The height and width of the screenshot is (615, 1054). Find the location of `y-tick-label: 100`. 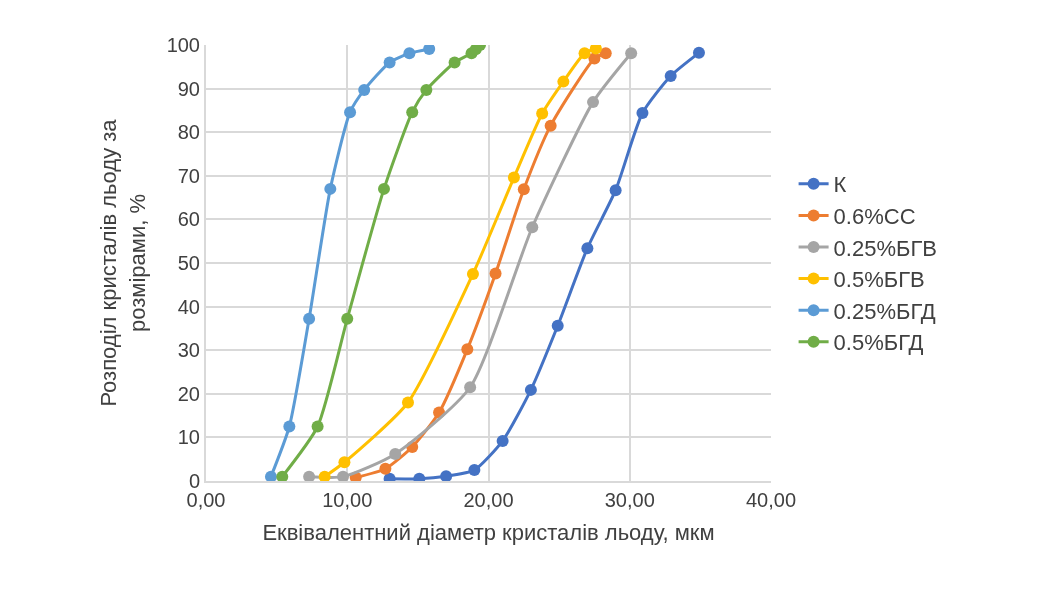

y-tick-label: 100 is located at coordinates (183, 45).